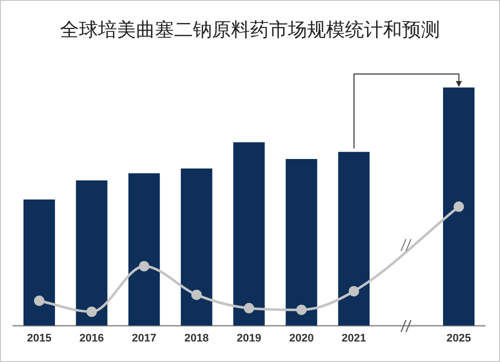 This screenshot has height=362, width=500. What do you see at coordinates (459, 338) in the screenshot?
I see `x-tick-label: 2025` at bounding box center [459, 338].